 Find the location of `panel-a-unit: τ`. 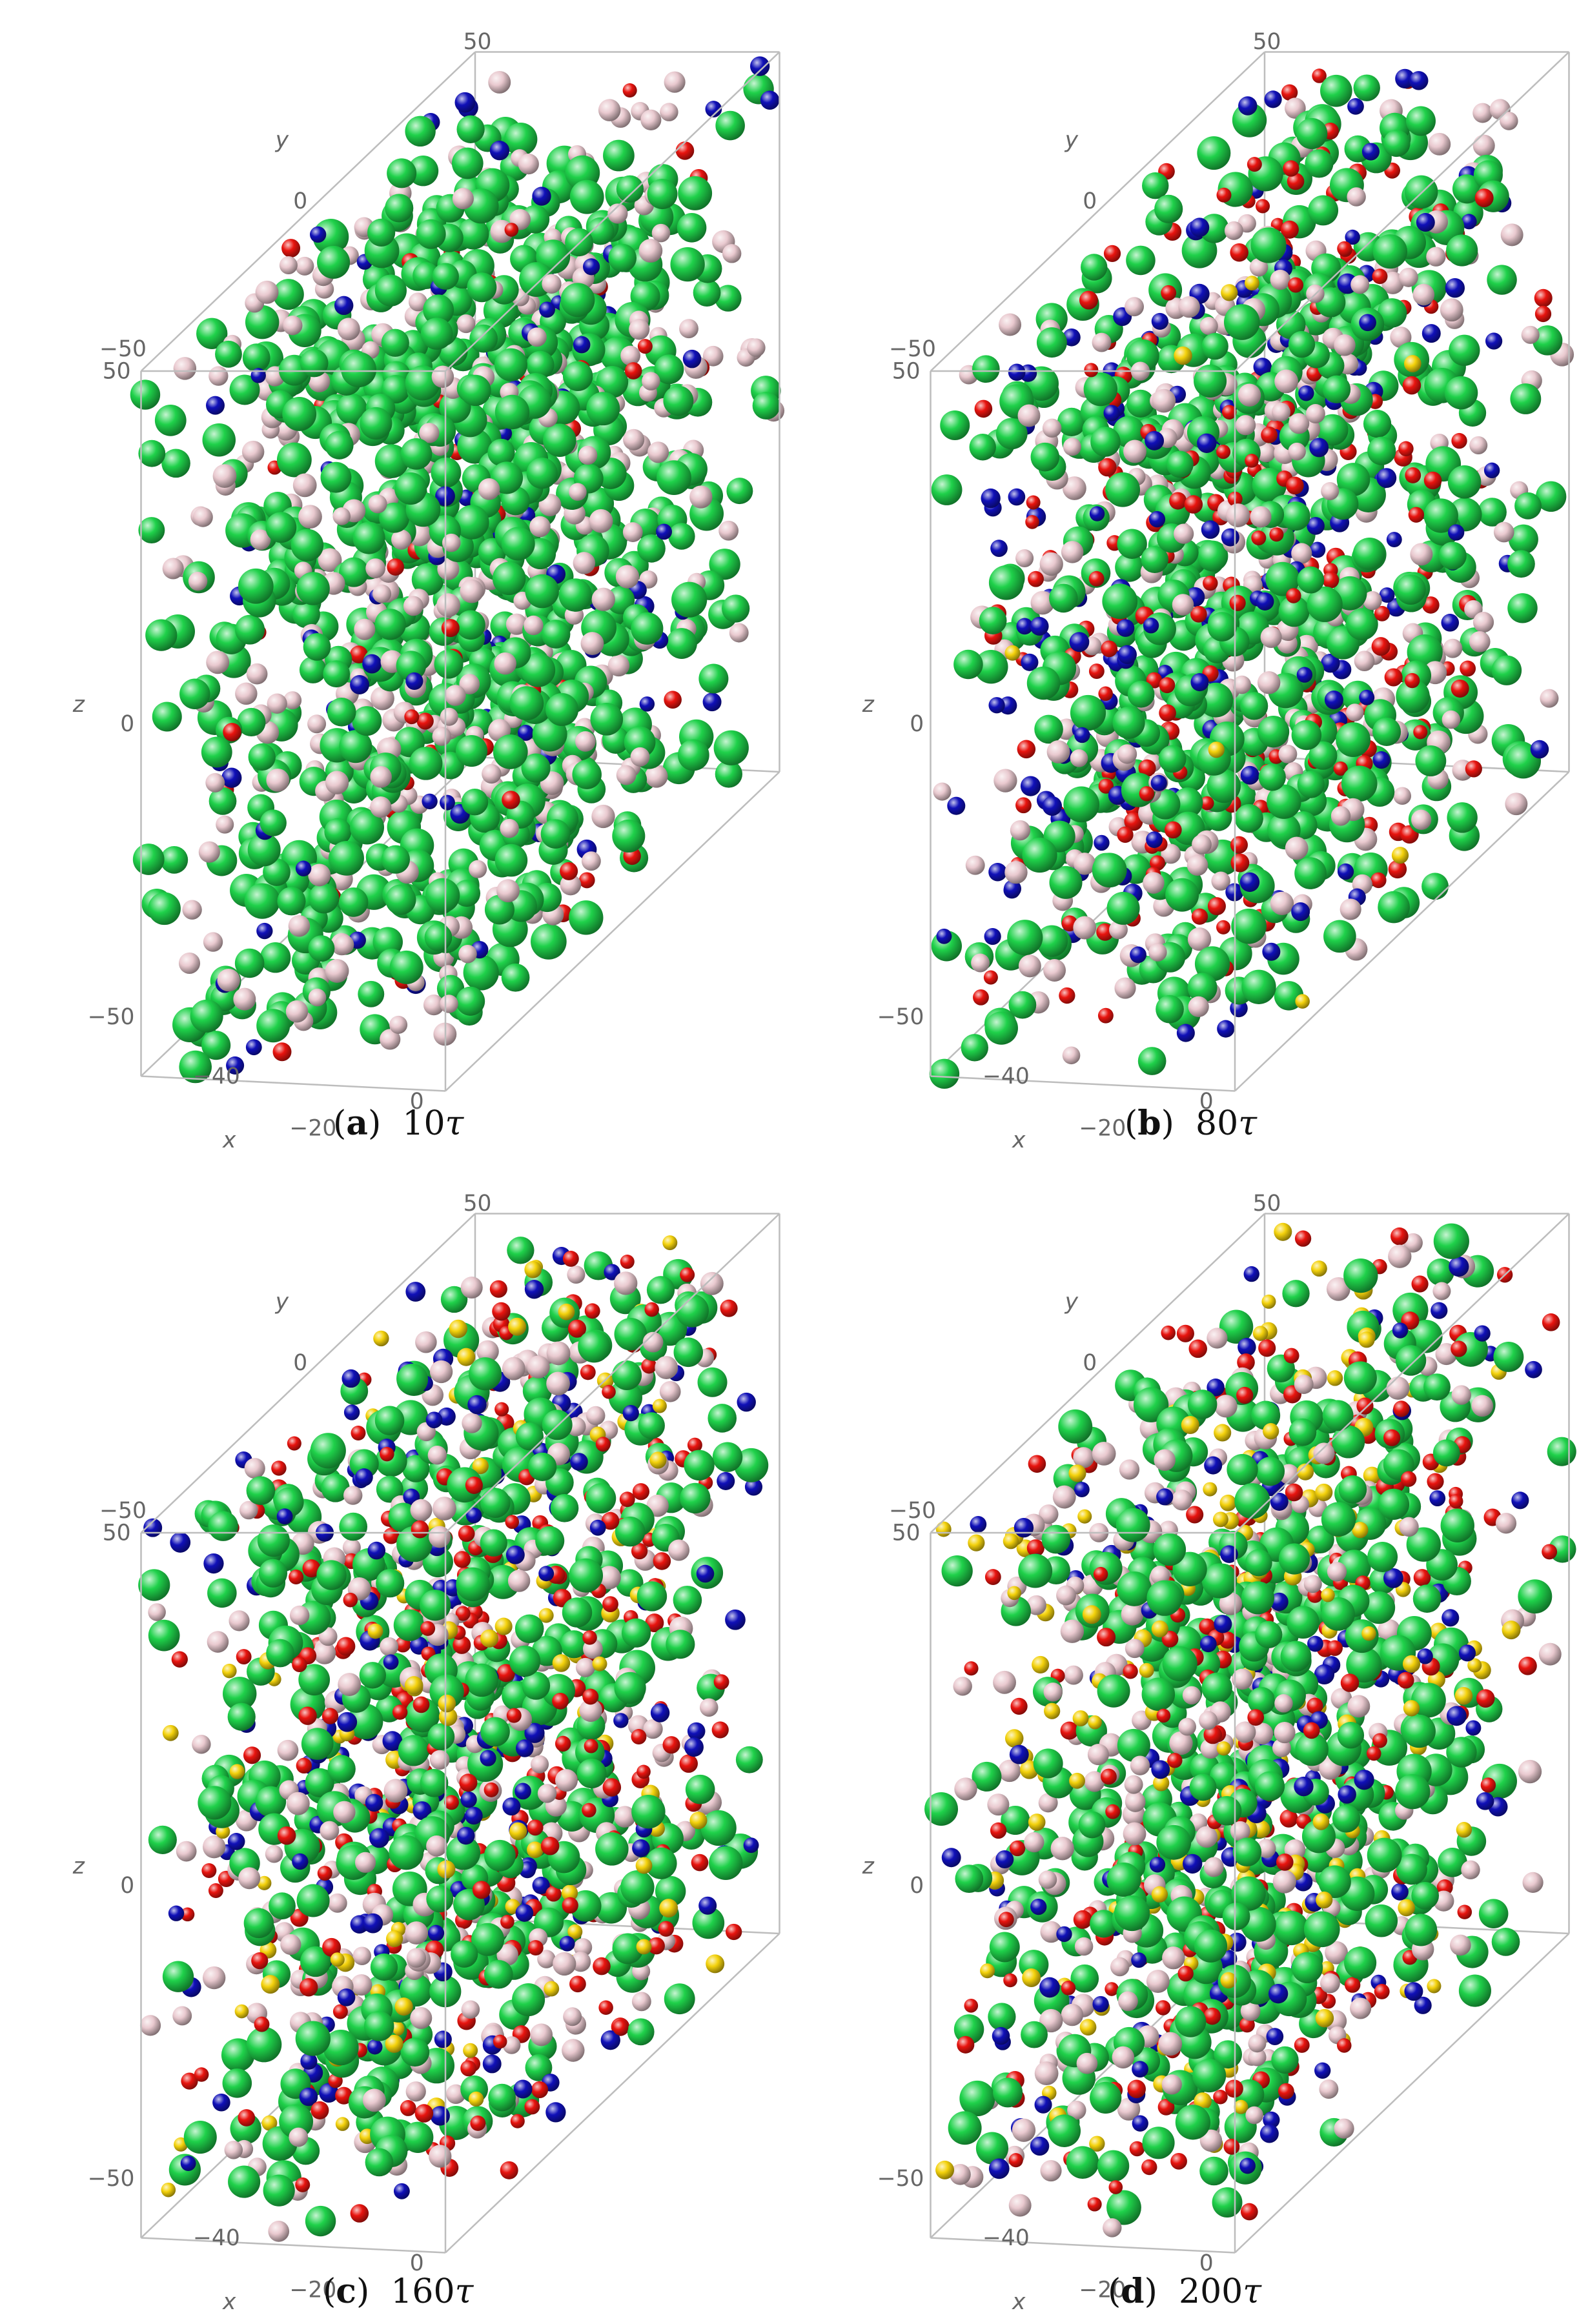

panel-a-unit: τ is located at coordinates (454, 1123).